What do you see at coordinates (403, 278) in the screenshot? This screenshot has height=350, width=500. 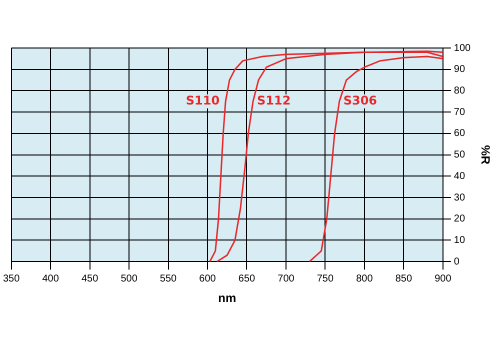 I see `x-tick-label: 850` at bounding box center [403, 278].